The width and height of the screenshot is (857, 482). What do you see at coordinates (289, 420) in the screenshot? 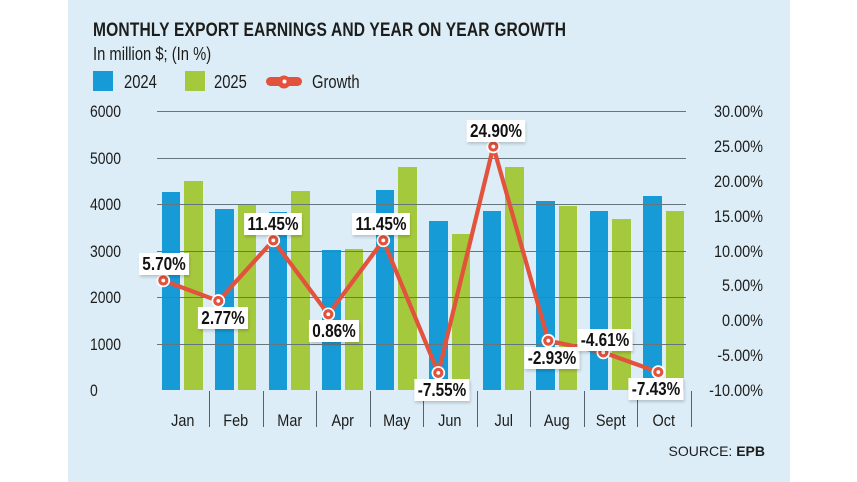
I see `x-axis-month-label: Mar` at bounding box center [289, 420].